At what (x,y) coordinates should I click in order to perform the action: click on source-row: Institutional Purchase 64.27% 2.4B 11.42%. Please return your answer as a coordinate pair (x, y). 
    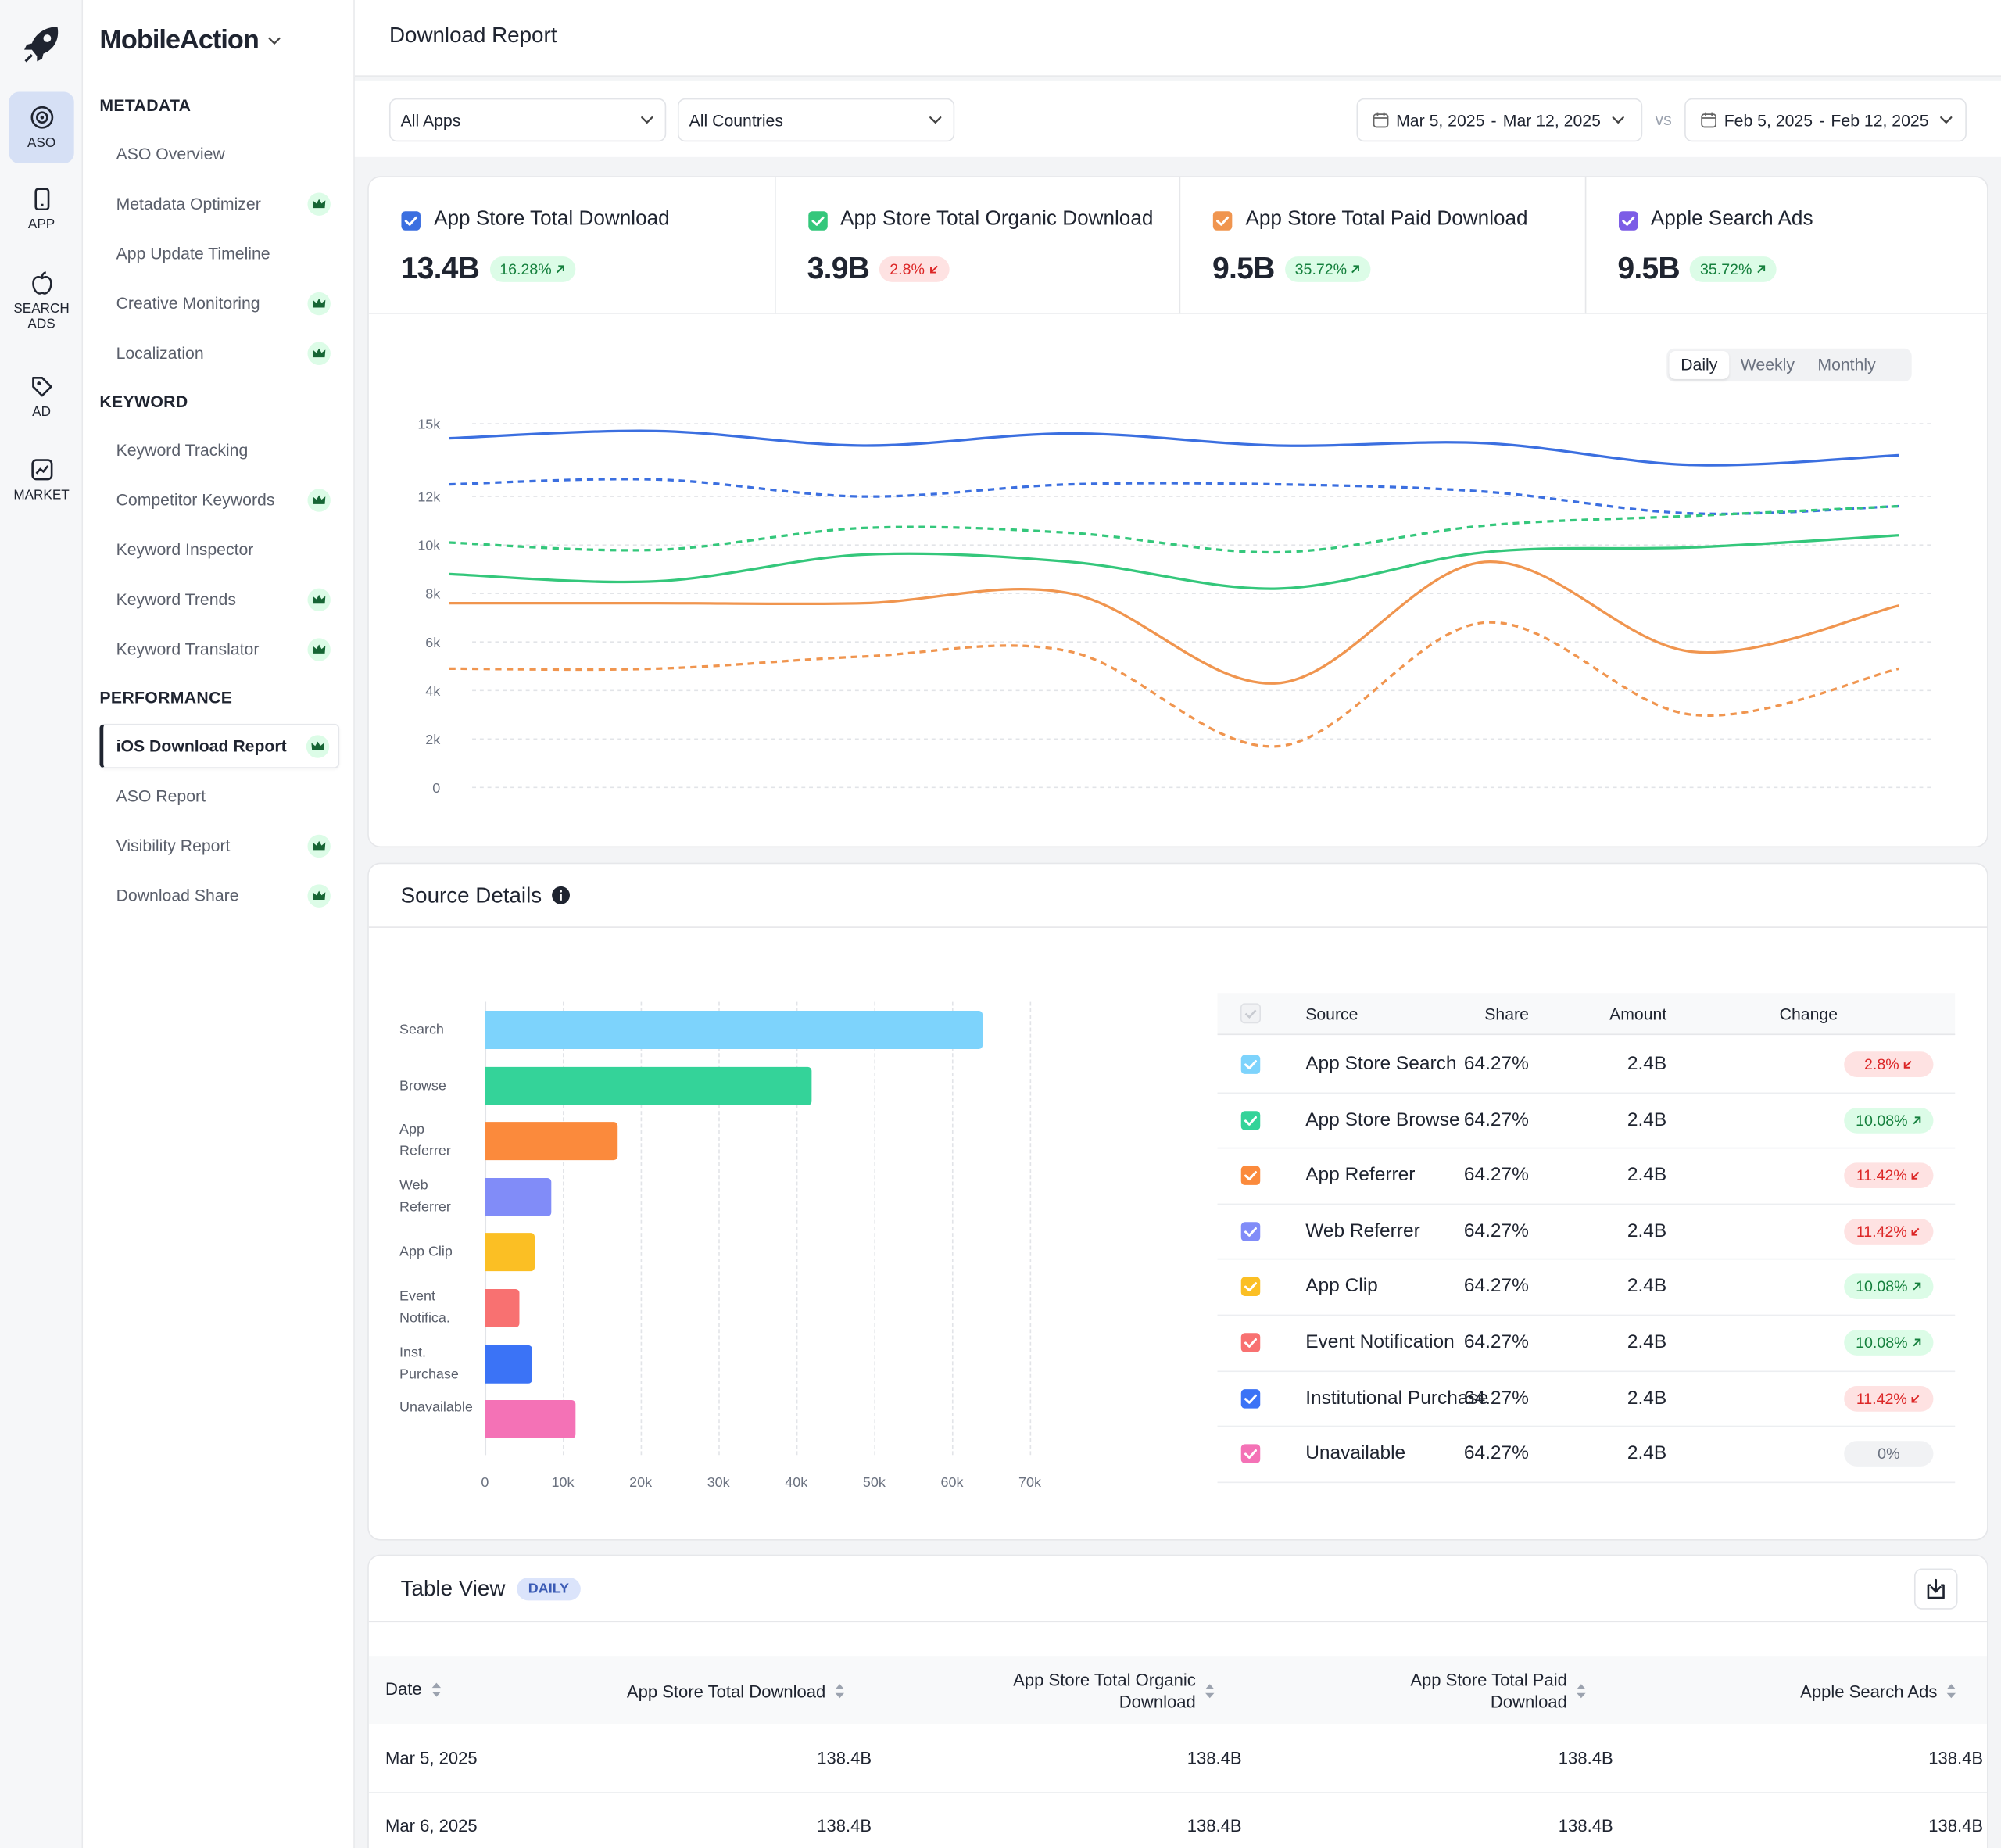
    Looking at the image, I should click on (1586, 1399).